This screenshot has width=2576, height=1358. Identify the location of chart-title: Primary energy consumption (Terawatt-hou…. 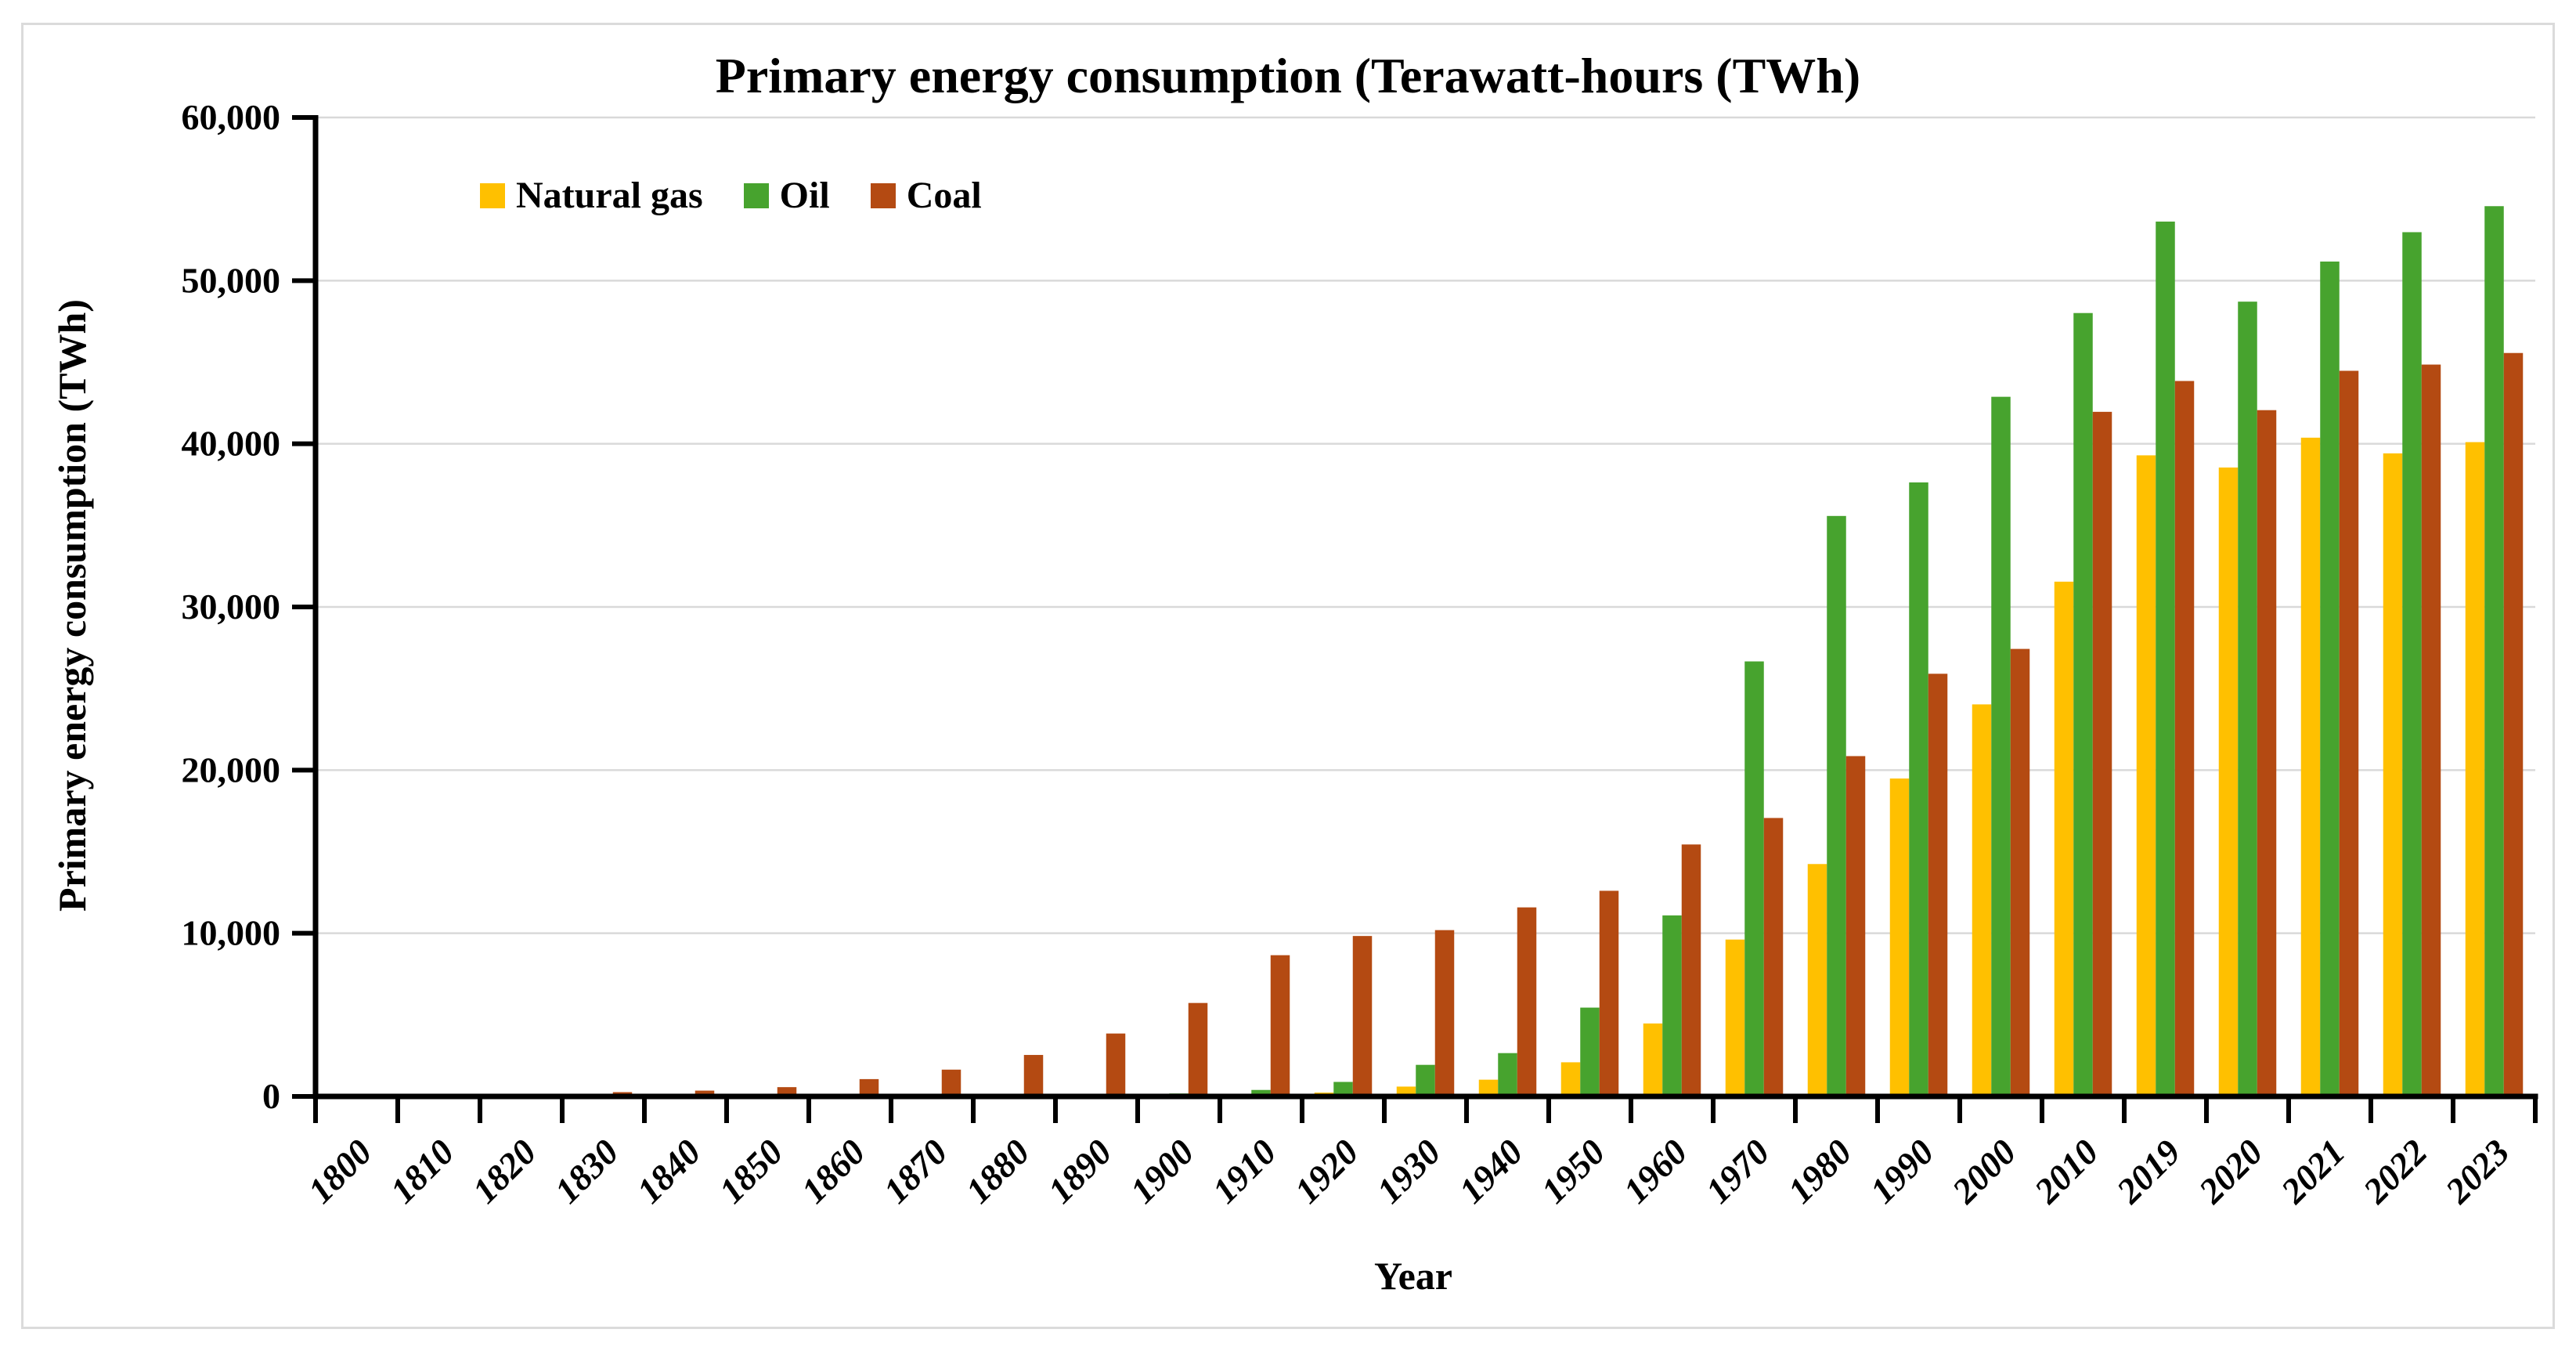
(1288, 75).